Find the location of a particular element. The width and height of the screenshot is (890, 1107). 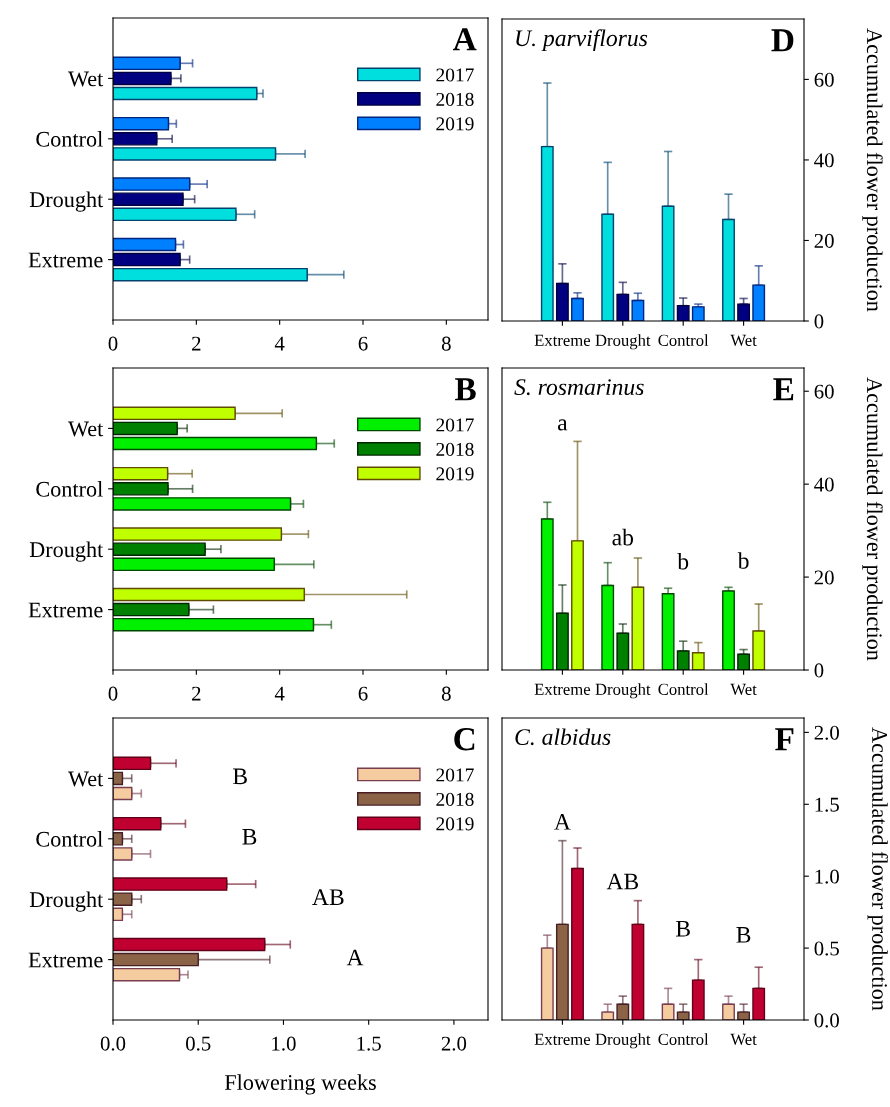

y-tick-label: 20 is located at coordinates (824, 240).